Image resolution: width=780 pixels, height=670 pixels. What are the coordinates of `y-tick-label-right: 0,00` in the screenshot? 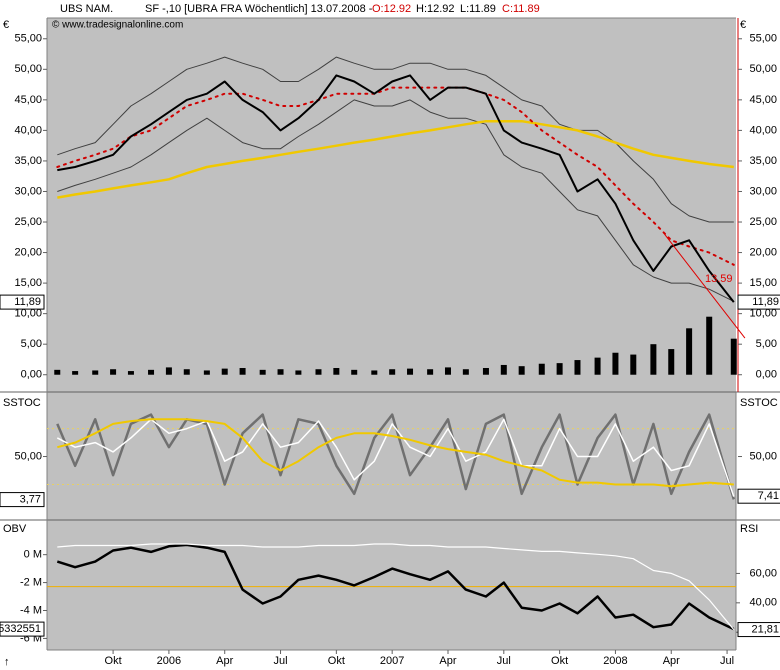 It's located at (766, 375).